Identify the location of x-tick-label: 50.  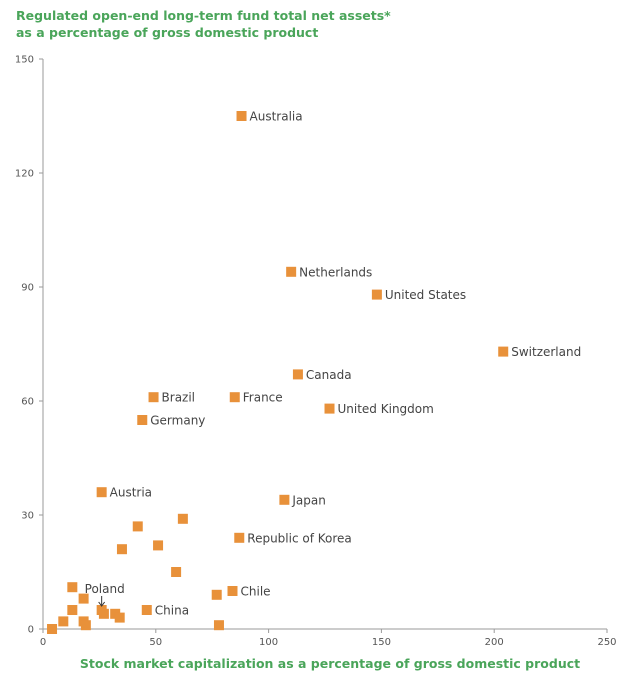
(155, 642).